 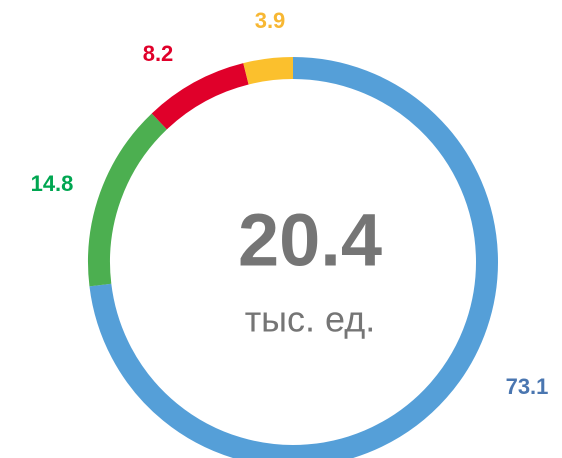 I want to click on center-value: 20.4, so click(x=310, y=240).